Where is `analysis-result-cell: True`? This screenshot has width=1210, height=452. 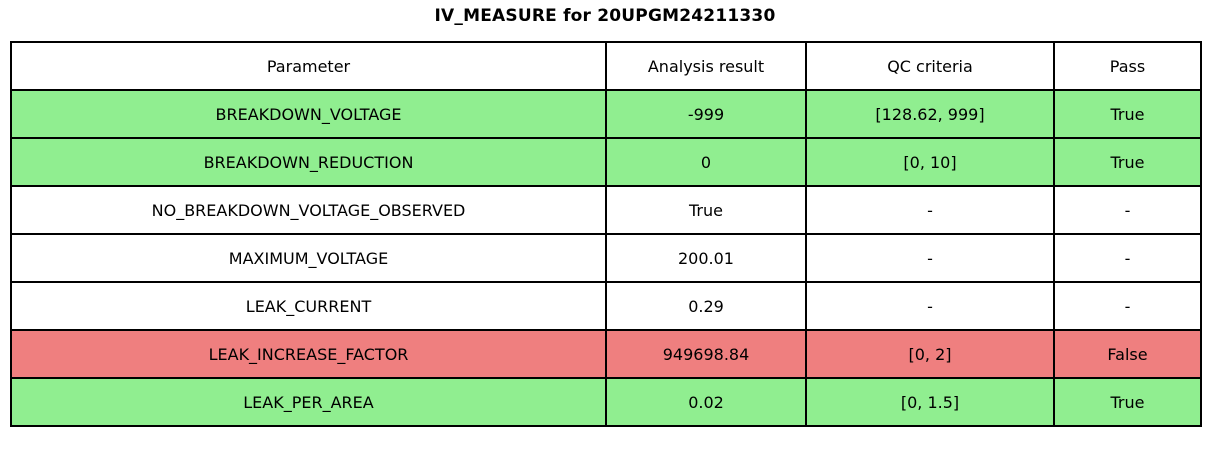
analysis-result-cell: True is located at coordinates (706, 210).